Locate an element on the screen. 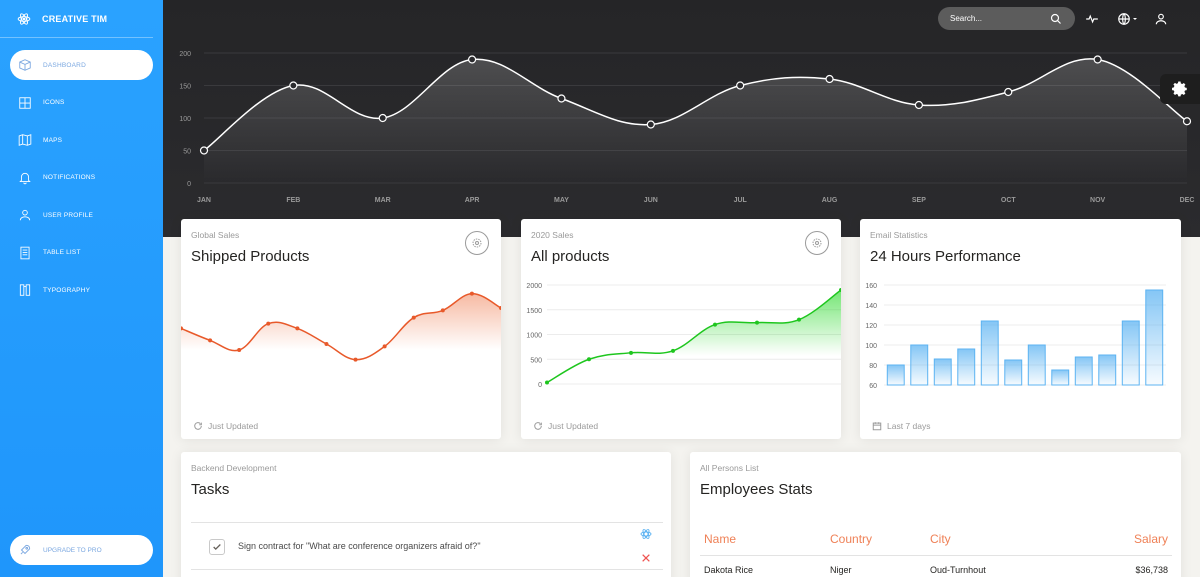 The height and width of the screenshot is (577, 1200). column-header-city: City is located at coordinates (940, 539).